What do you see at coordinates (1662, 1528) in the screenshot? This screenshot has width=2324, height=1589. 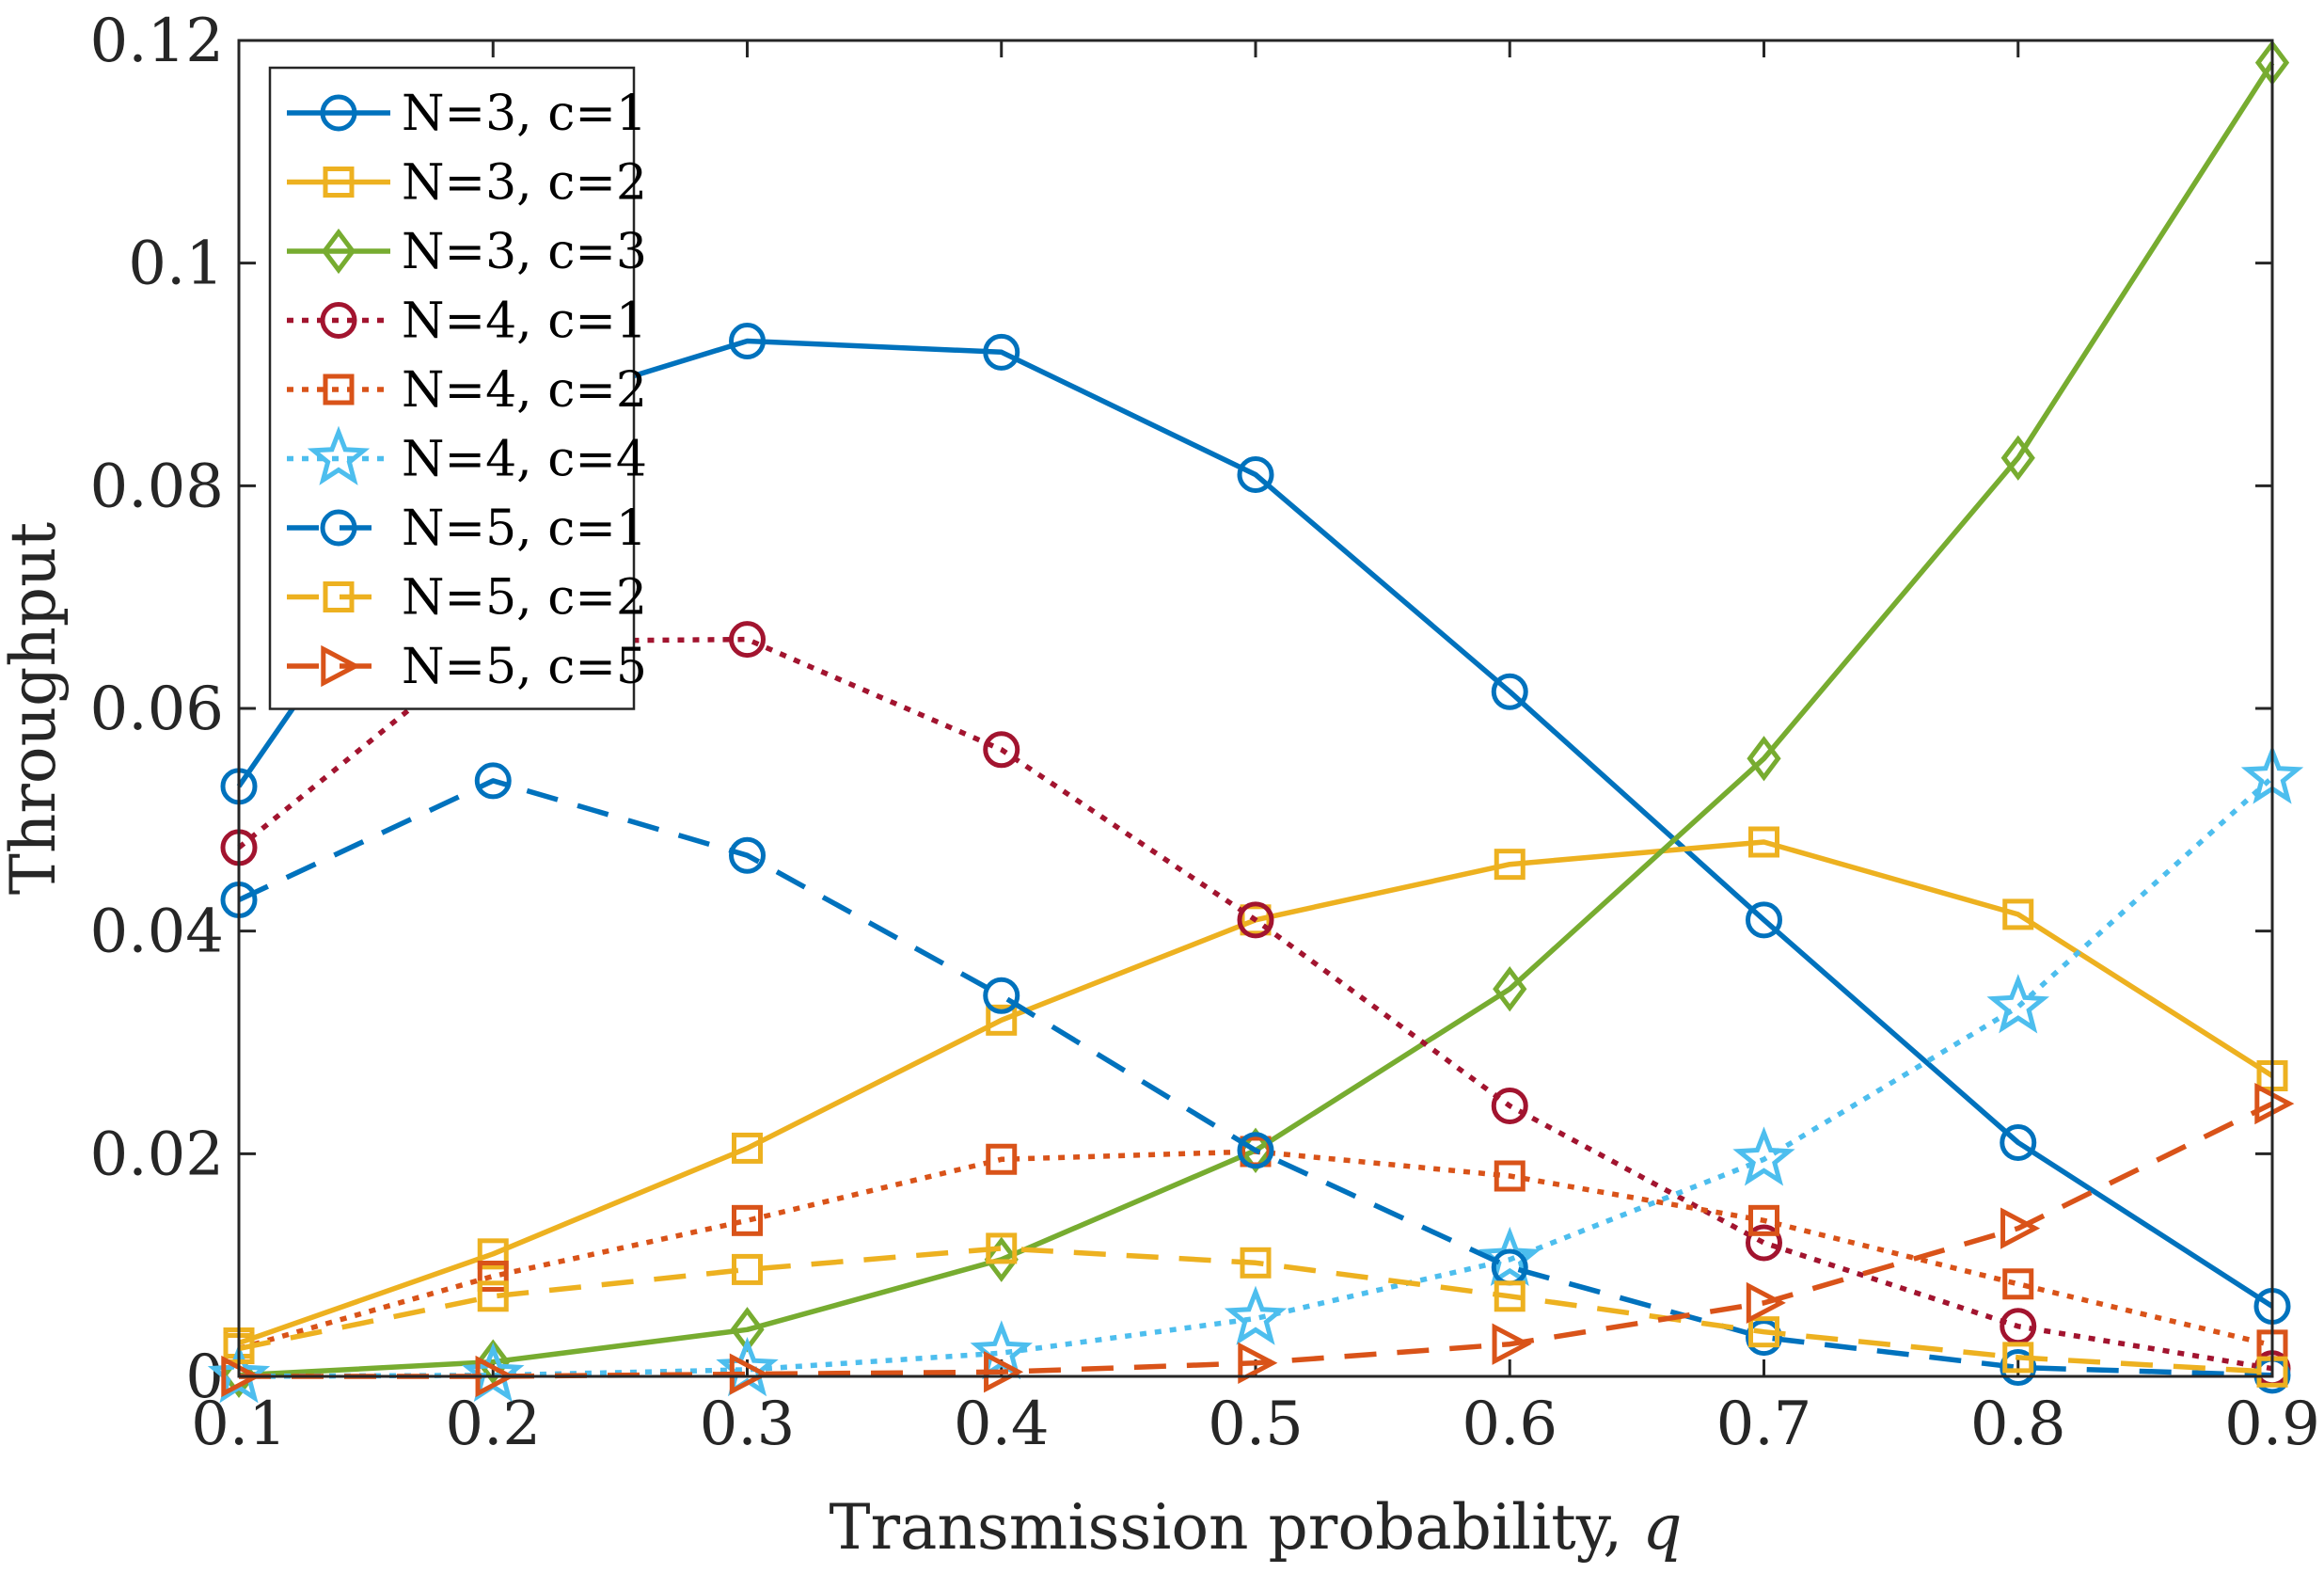 I see `x-axis-title-variable: q` at bounding box center [1662, 1528].